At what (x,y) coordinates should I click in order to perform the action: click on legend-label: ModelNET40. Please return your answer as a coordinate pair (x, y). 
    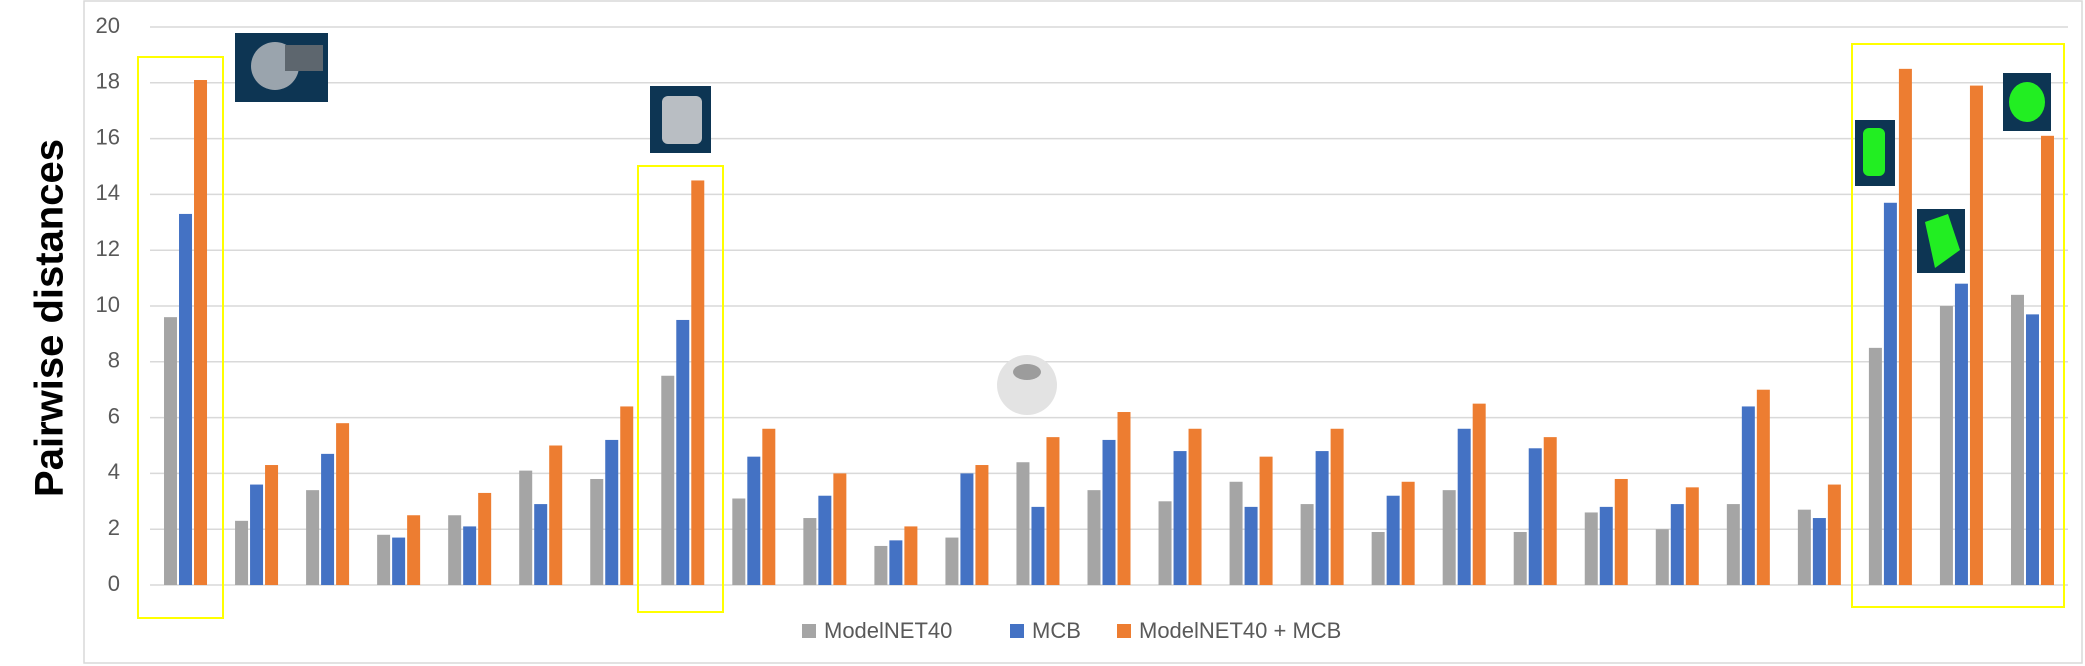
    Looking at the image, I should click on (888, 630).